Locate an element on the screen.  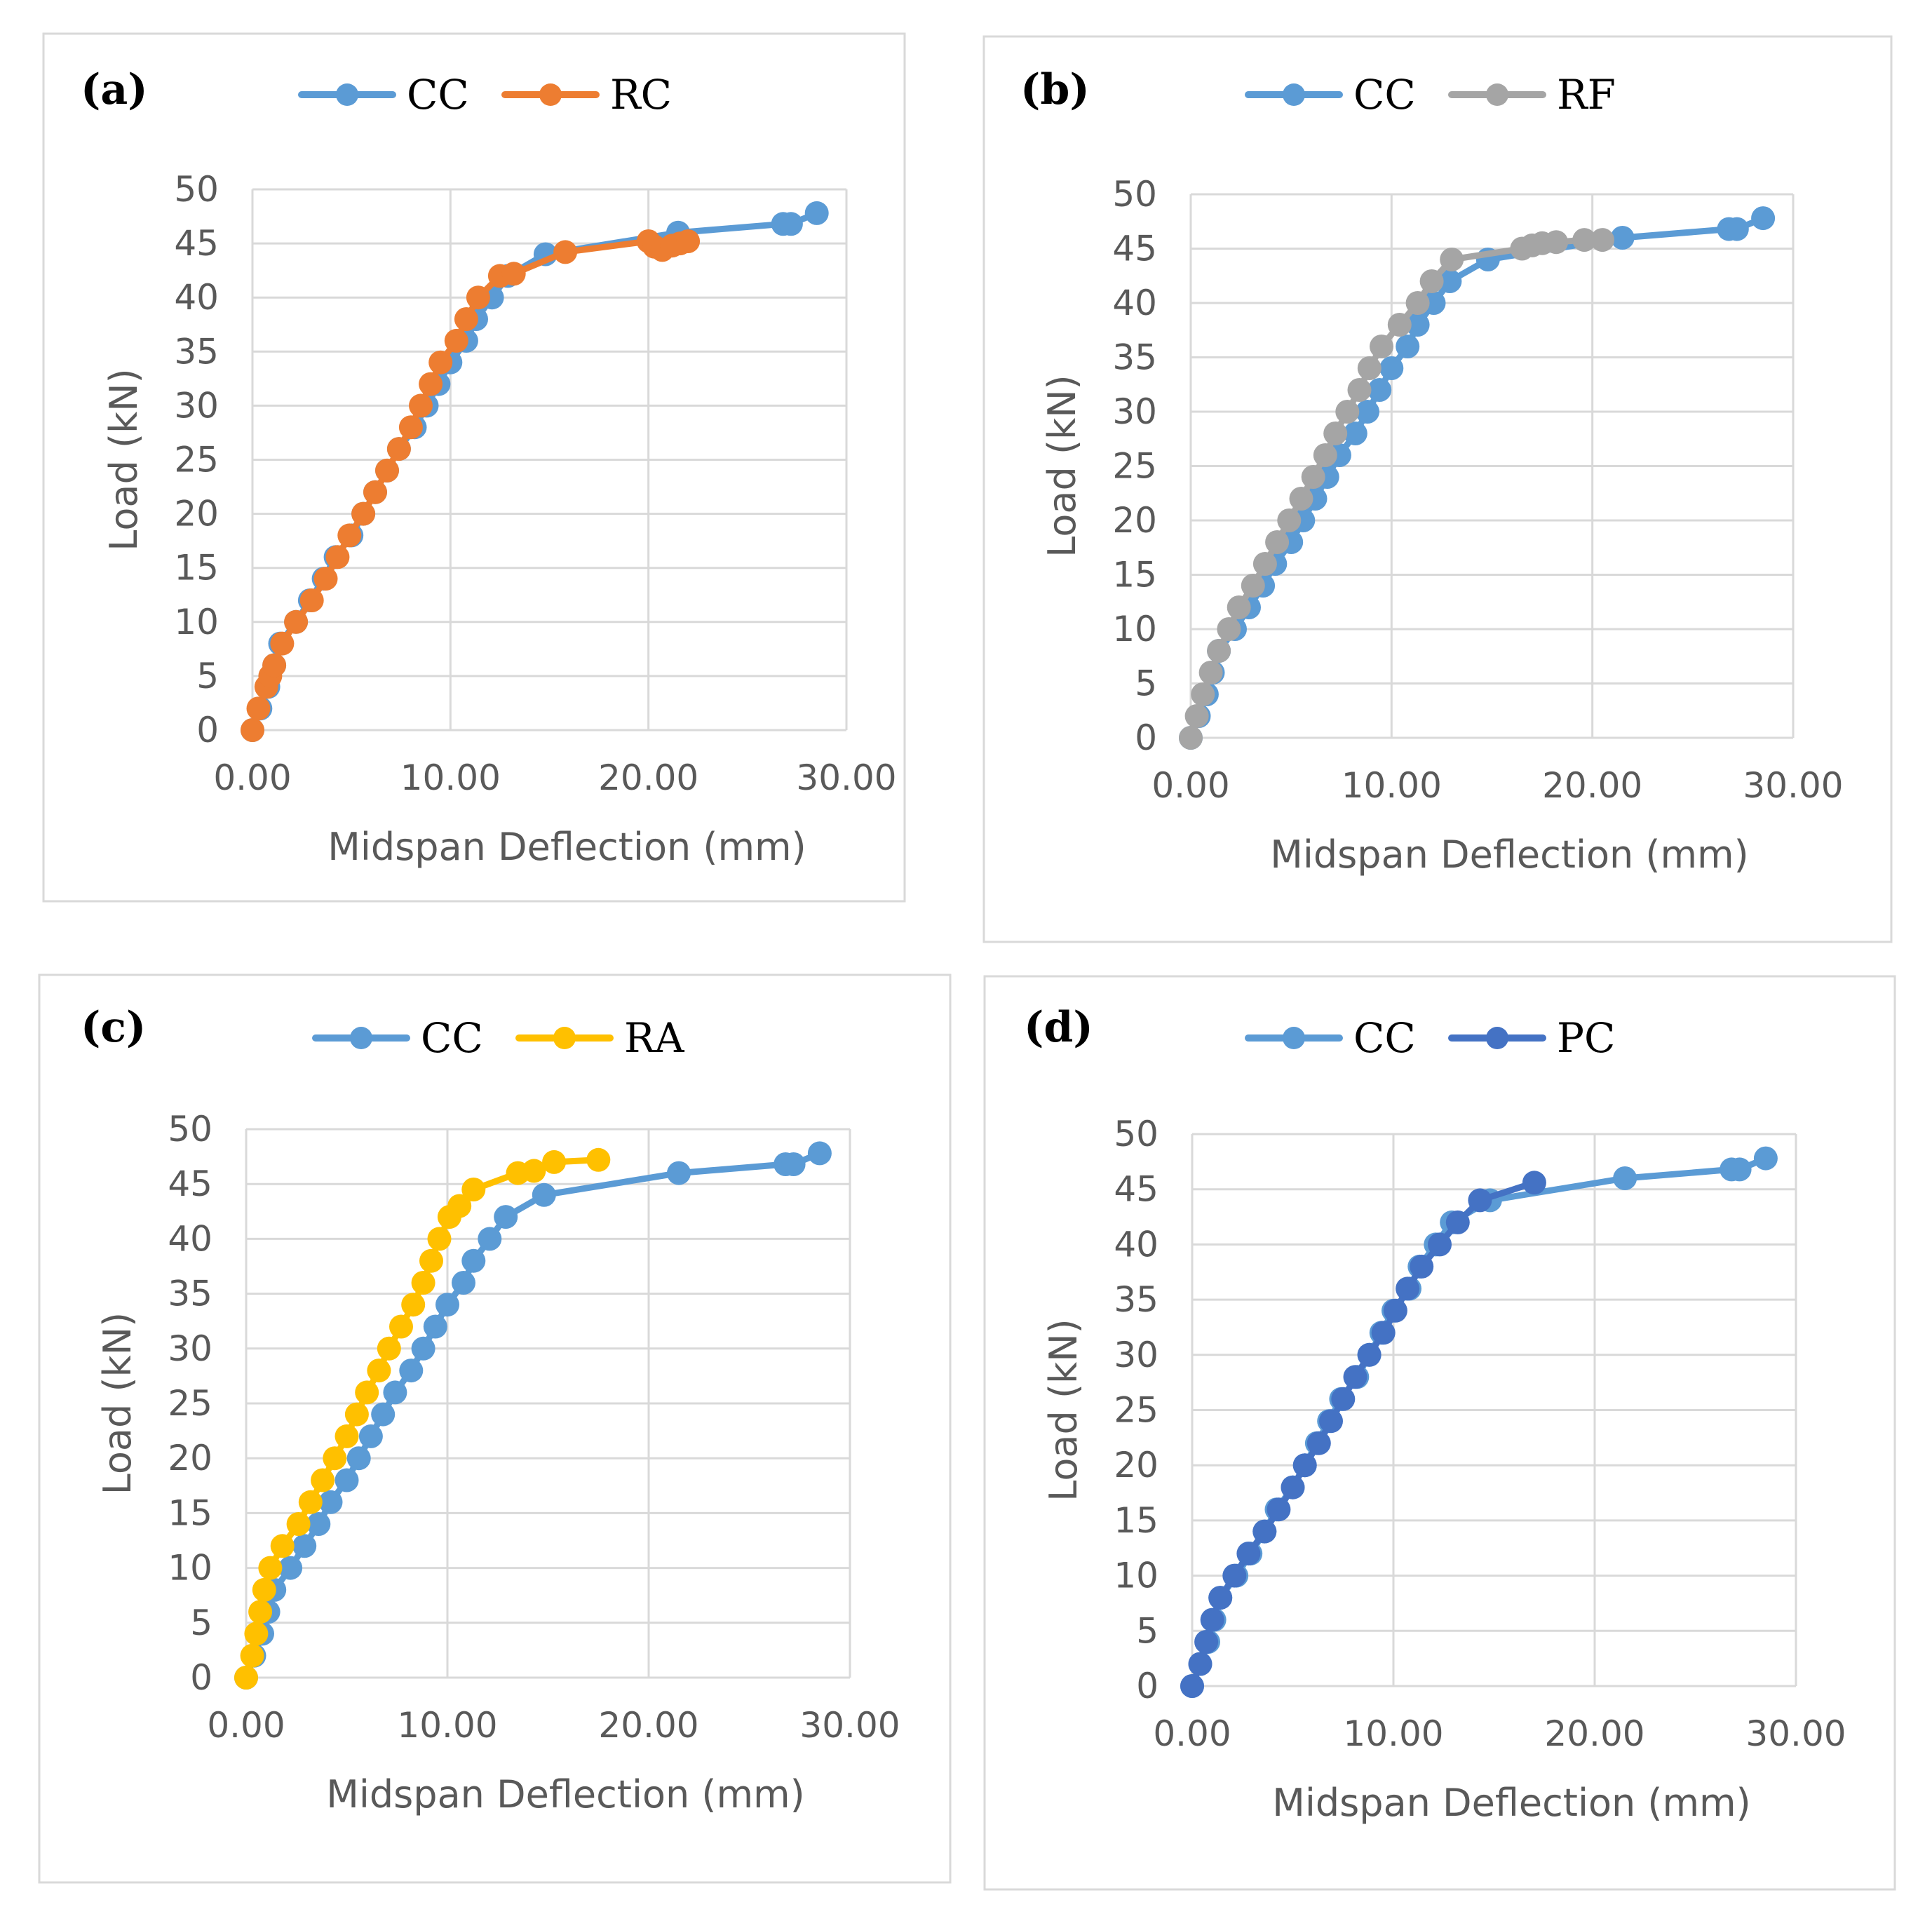
legend-label-cc: CC is located at coordinates (1384, 1038).